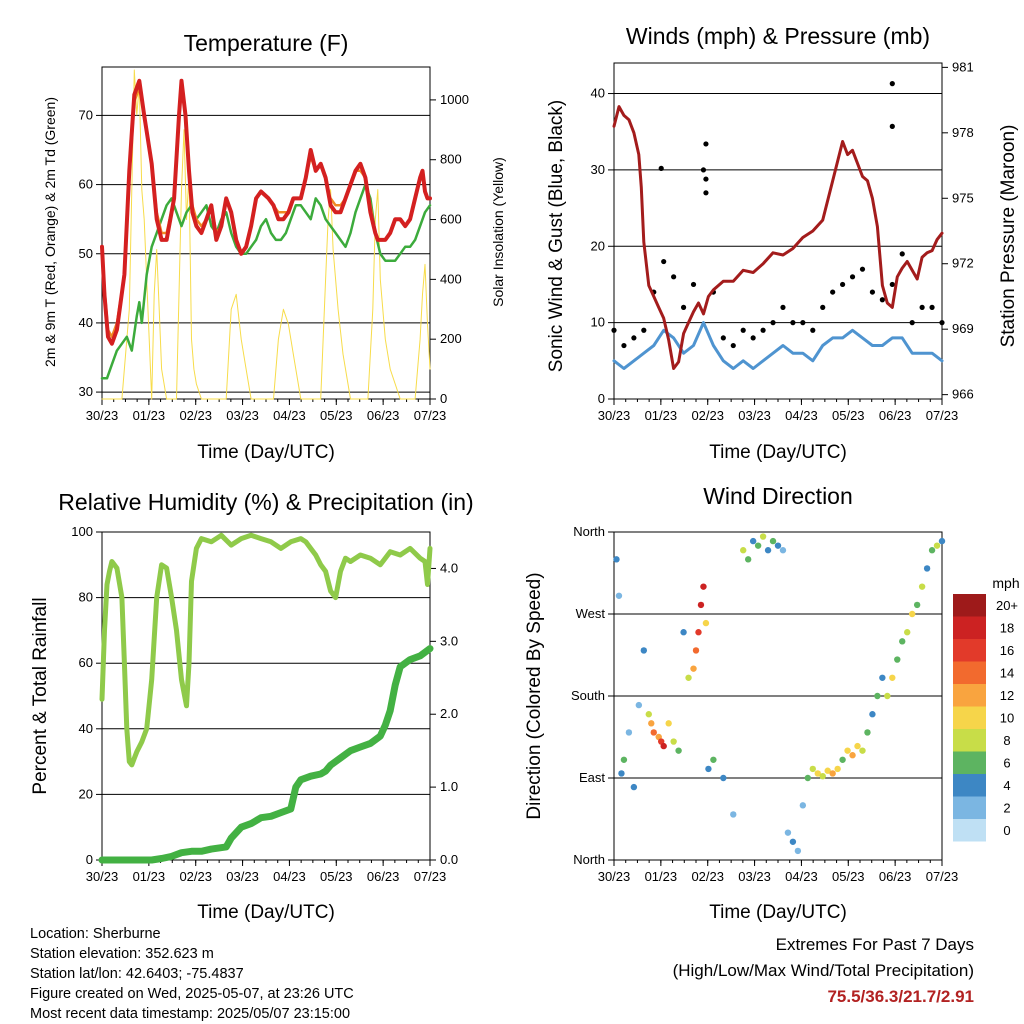  What do you see at coordinates (598, 169) in the screenshot?
I see `y-tick-label: 30` at bounding box center [598, 169].